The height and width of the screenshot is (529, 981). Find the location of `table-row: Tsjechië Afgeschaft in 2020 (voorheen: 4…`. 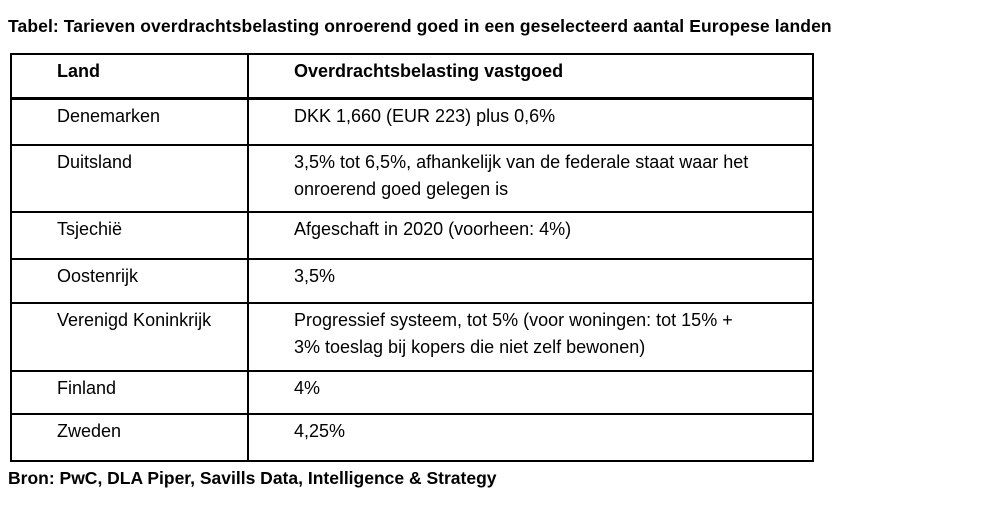

table-row: Tsjechië Afgeschaft in 2020 (voorheen: 4… is located at coordinates (412, 235).